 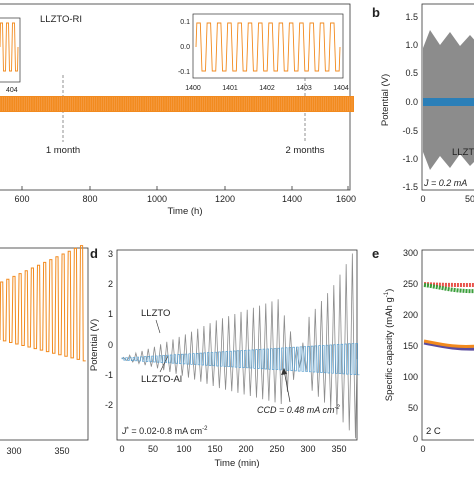 What do you see at coordinates (185, 201) in the screenshot?
I see `panel-a-xaxis: 600 800 1000 1200 1400 1600 Time (h)` at bounding box center [185, 201].